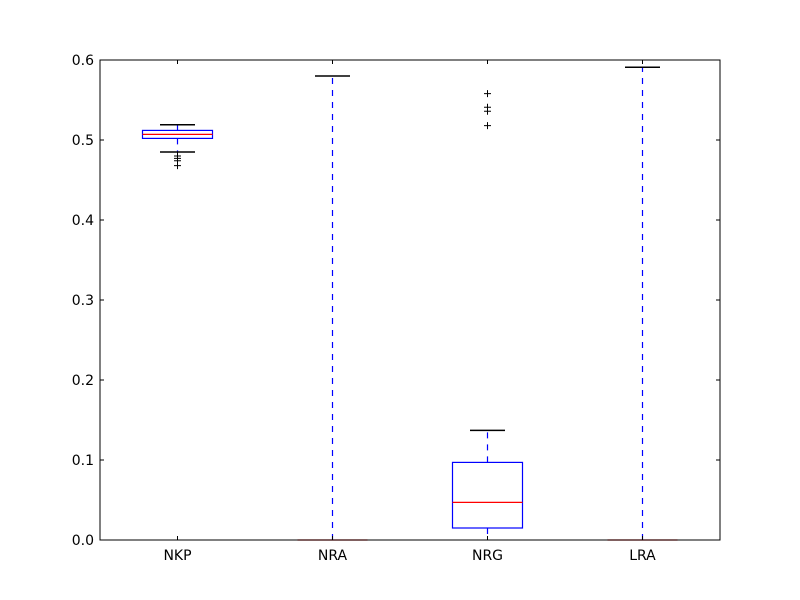 Image resolution: width=800 pixels, height=600 pixels. I want to click on x-tick-label-lra: LRA, so click(642, 556).